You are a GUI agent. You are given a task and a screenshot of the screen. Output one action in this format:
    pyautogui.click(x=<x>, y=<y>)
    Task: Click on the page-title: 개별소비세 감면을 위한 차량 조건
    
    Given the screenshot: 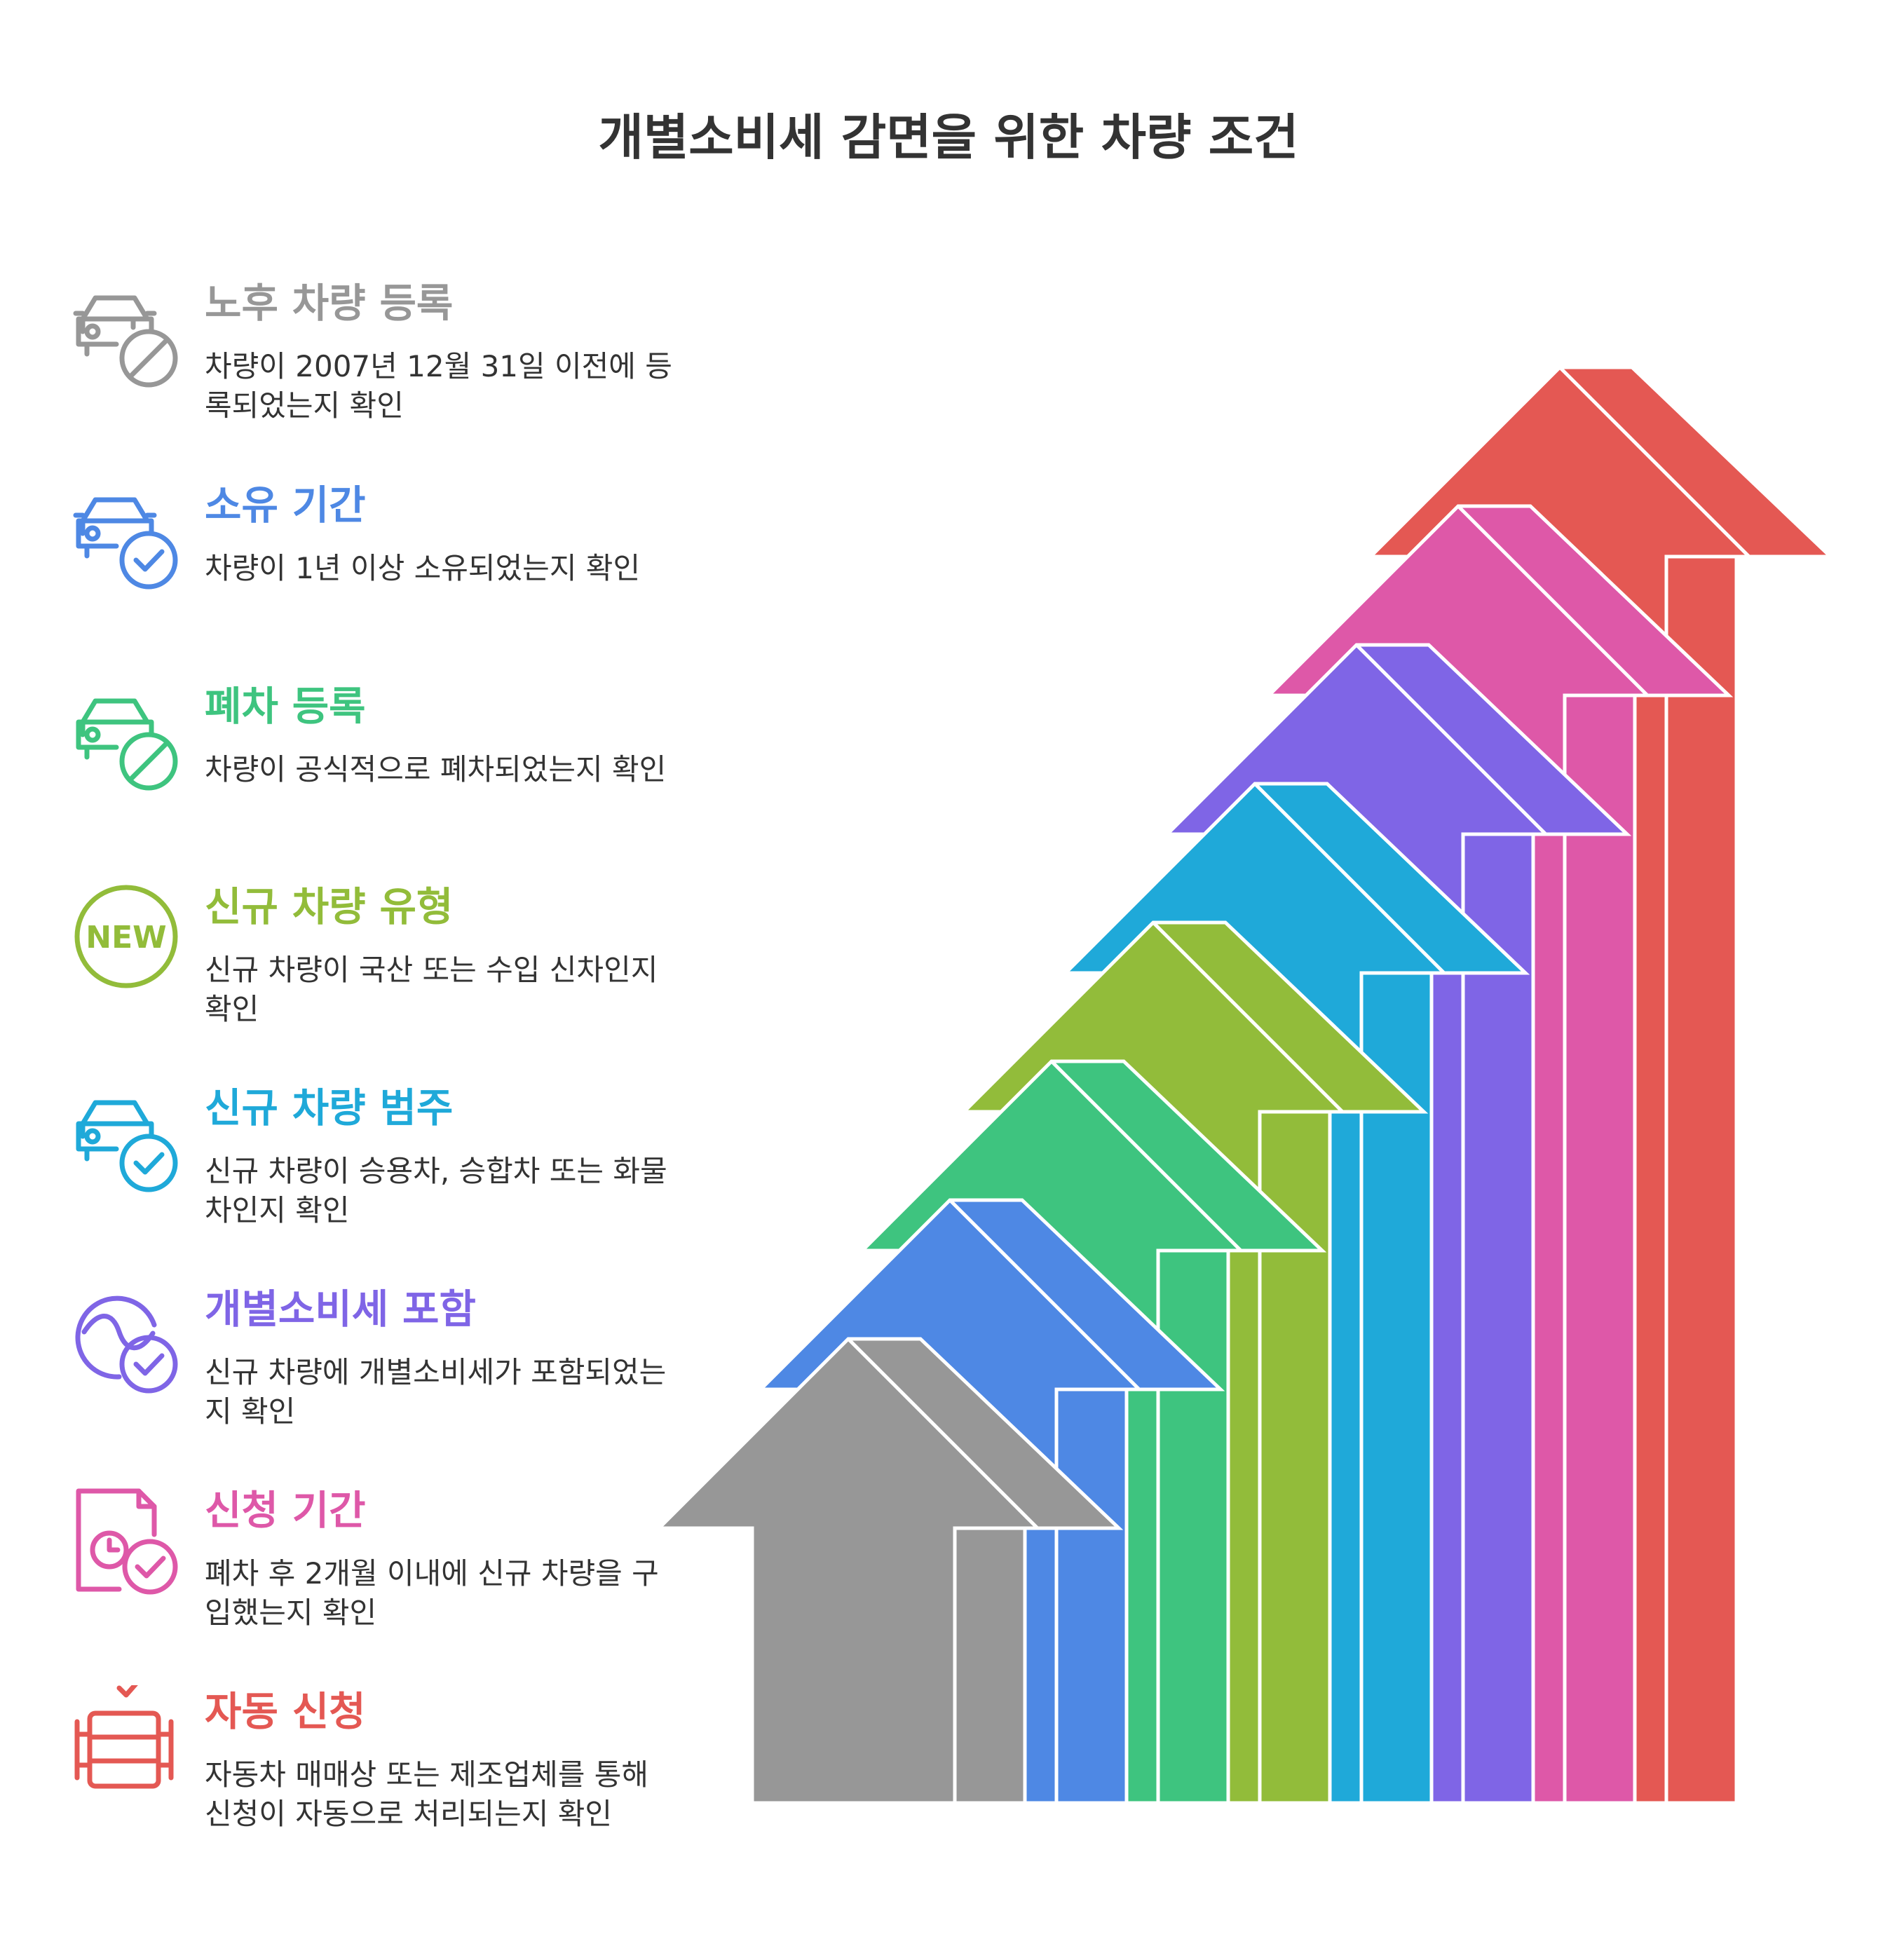 What is the action you would take?
    pyautogui.click(x=948, y=137)
    